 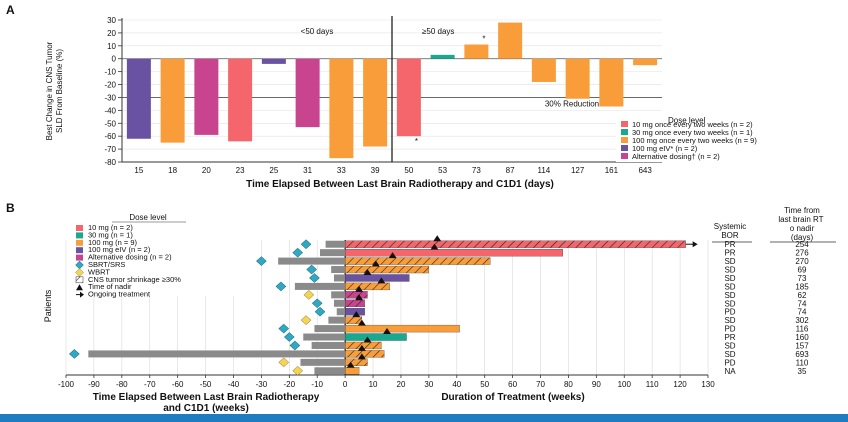 What do you see at coordinates (172, 170) in the screenshot?
I see `x-tick-label: 18` at bounding box center [172, 170].